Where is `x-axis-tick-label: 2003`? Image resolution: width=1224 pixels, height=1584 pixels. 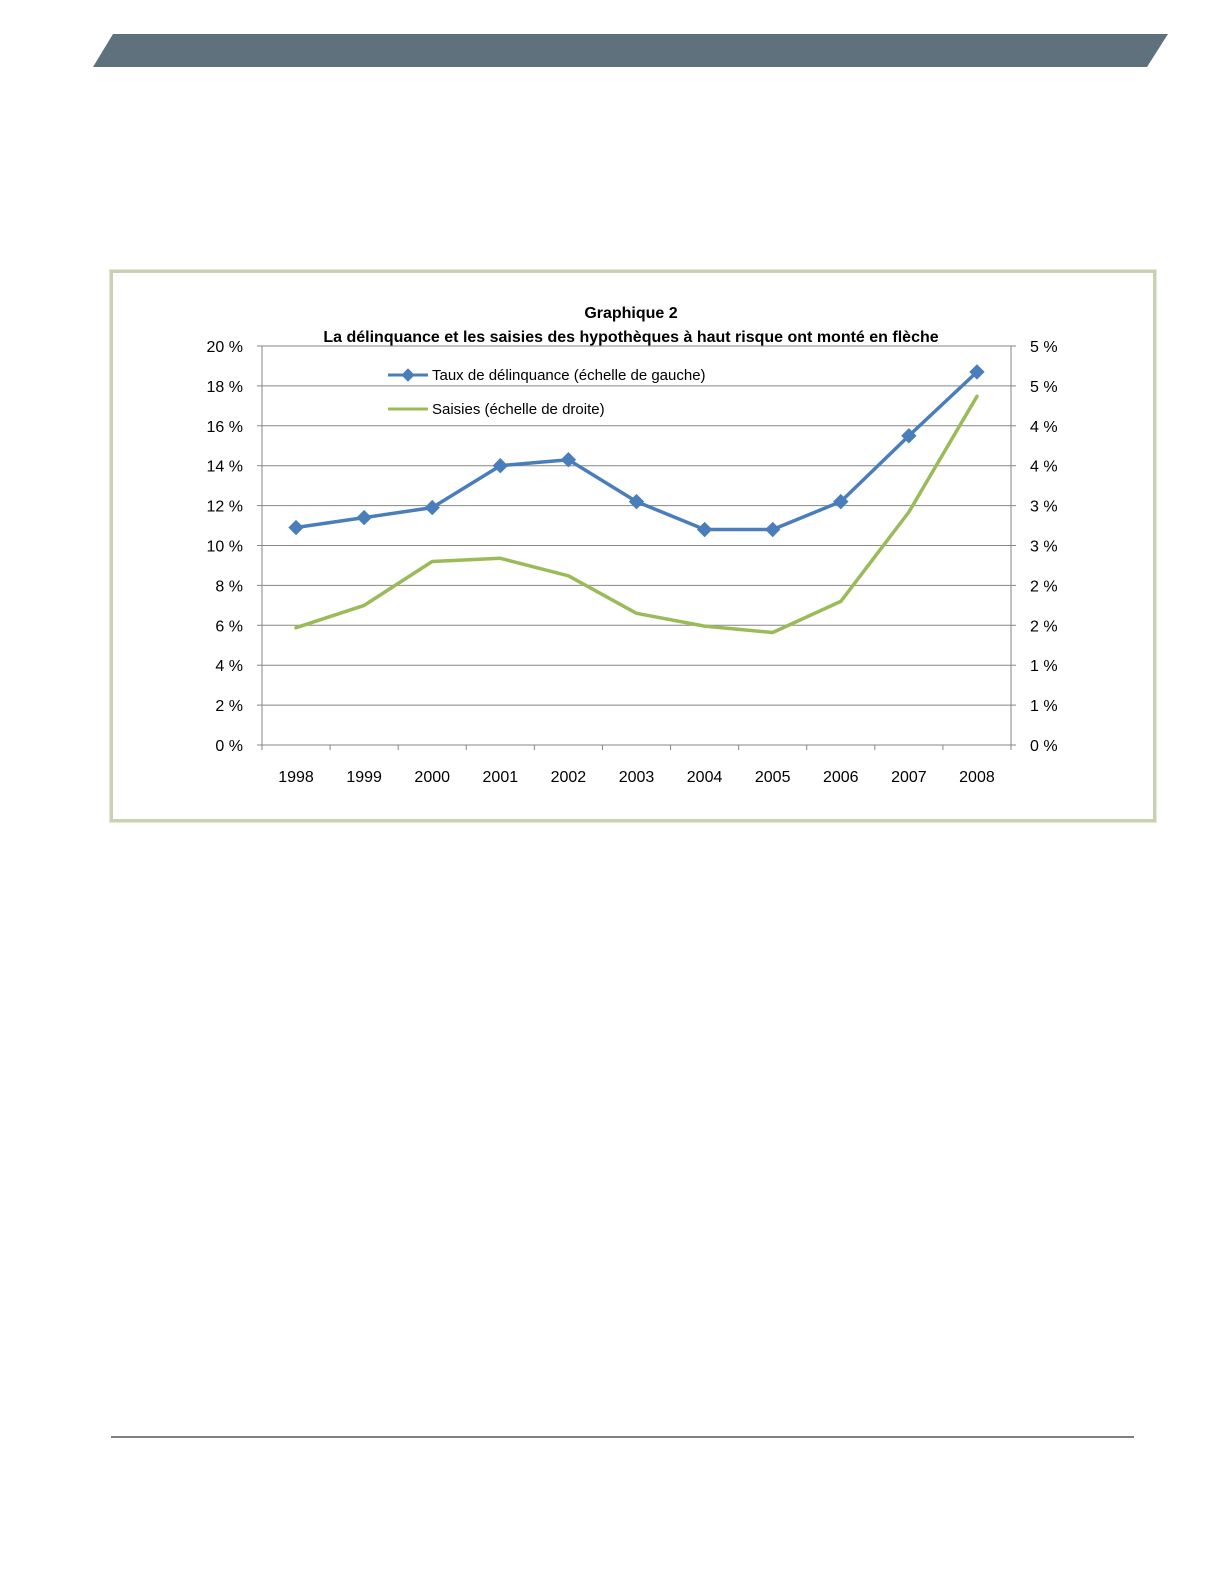
x-axis-tick-label: 2003 is located at coordinates (637, 777).